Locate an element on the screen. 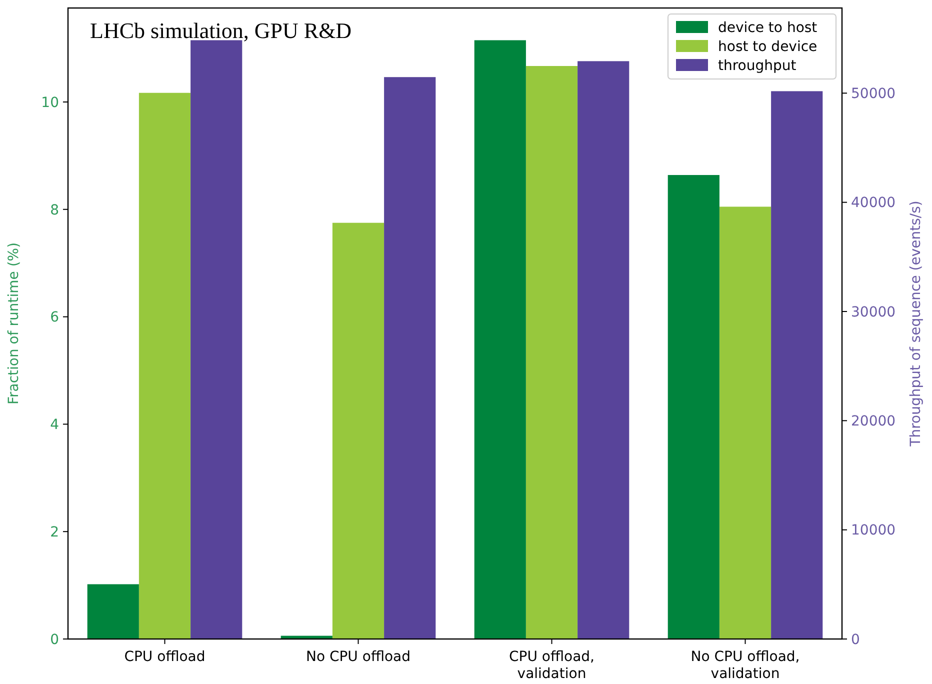 The image size is (932, 684). y-tick-label: 4 is located at coordinates (55, 425).